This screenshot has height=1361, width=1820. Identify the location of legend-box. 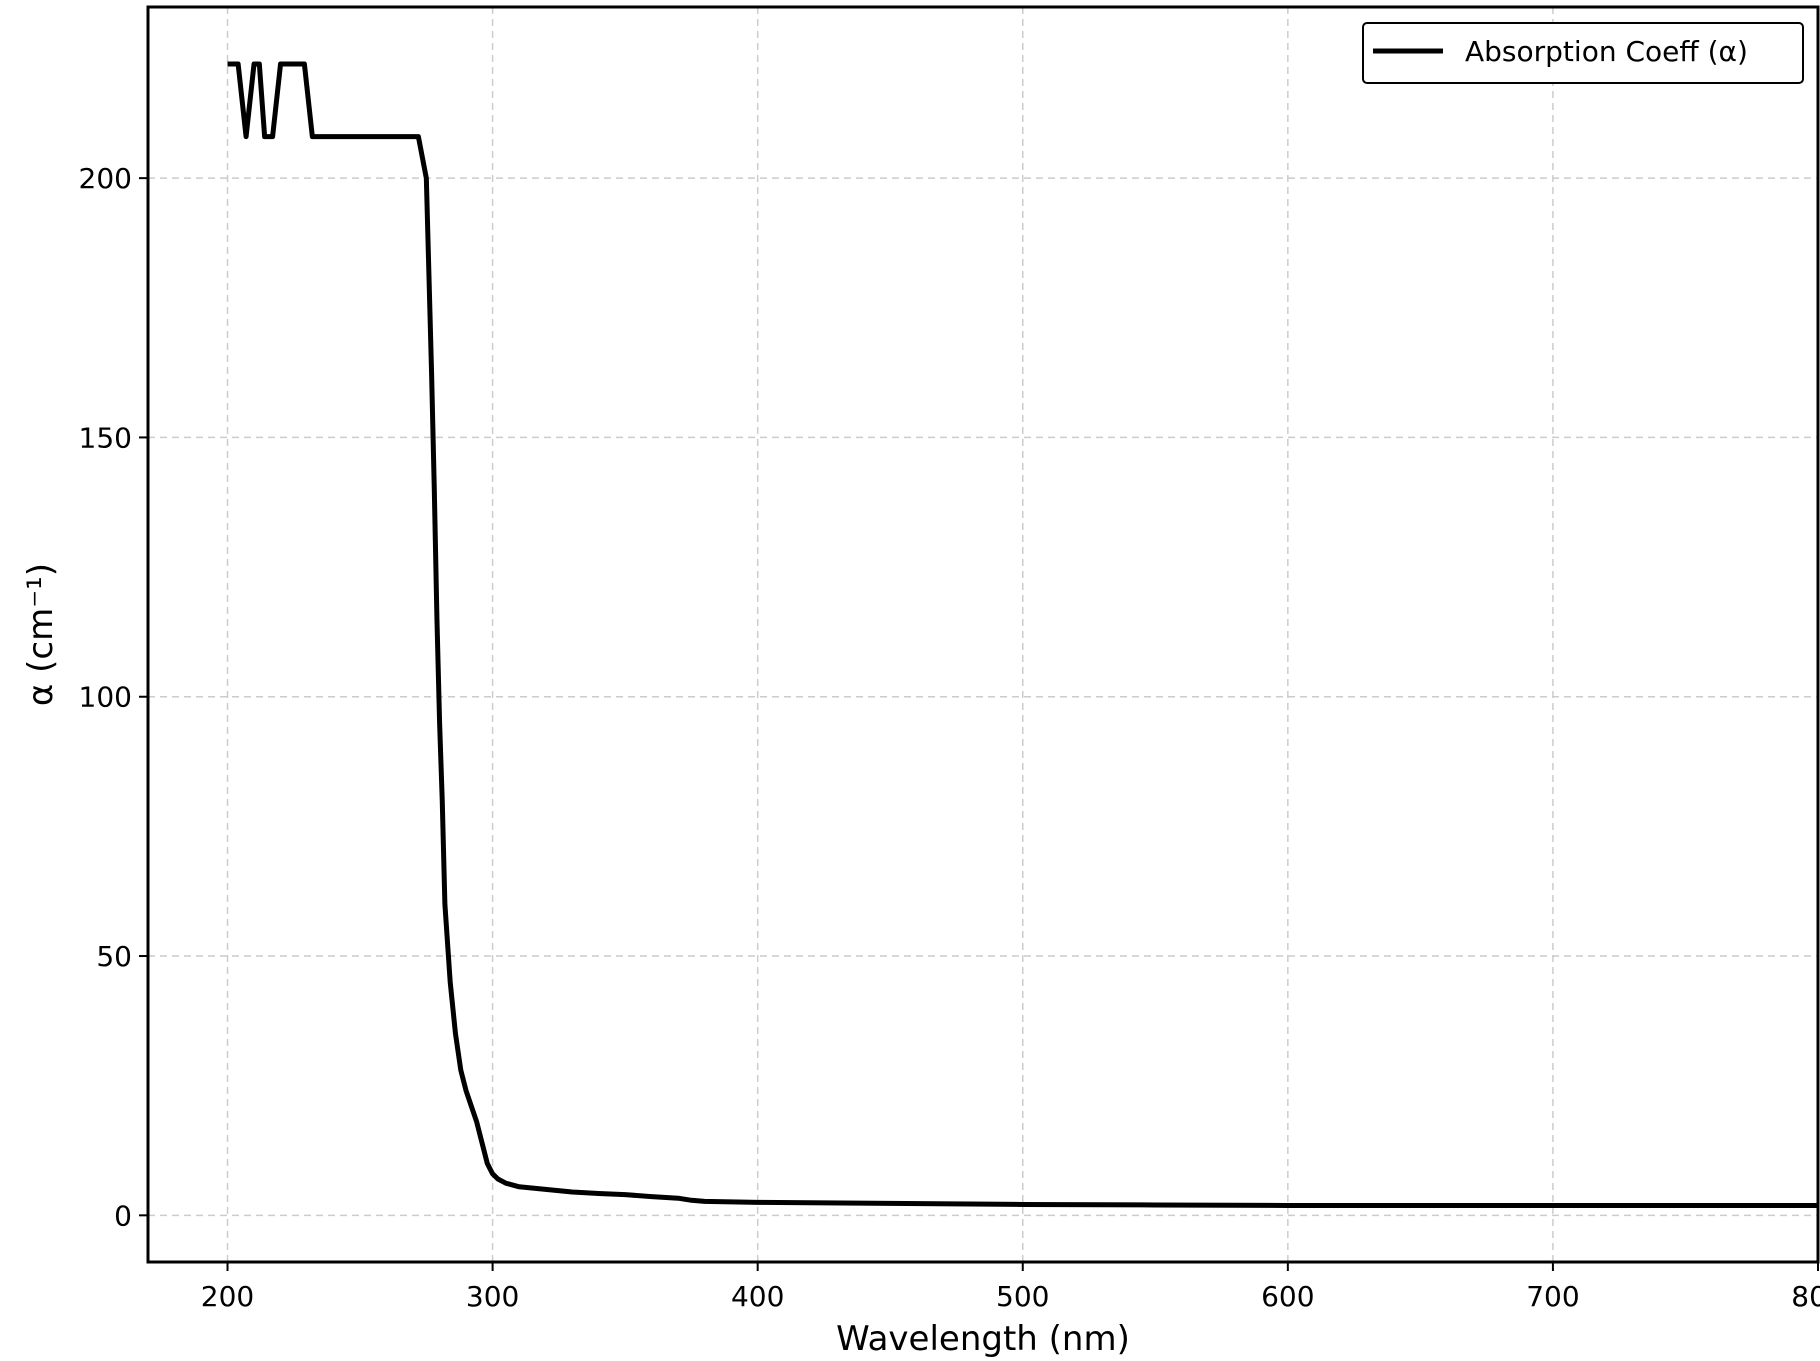
(1583, 53).